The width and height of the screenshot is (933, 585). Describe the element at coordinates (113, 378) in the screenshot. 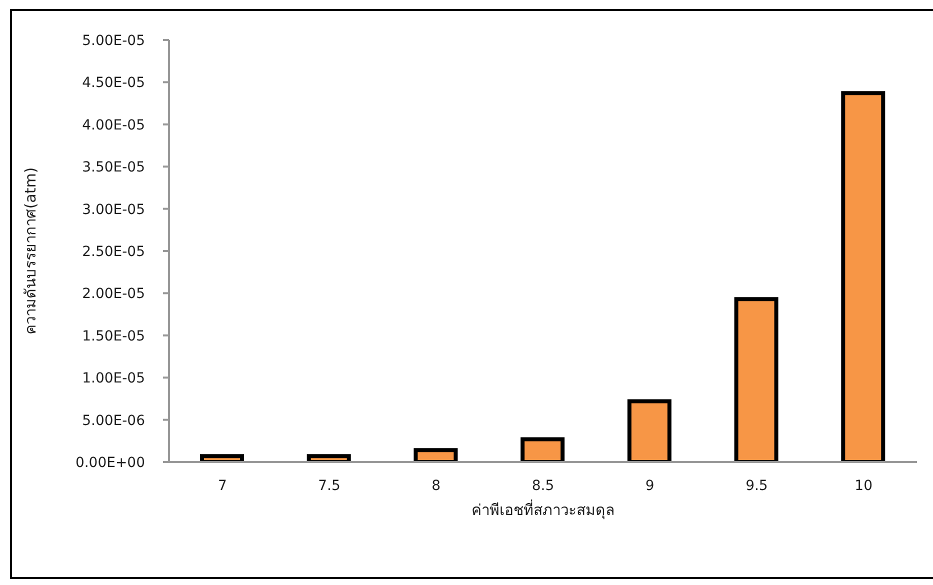

I see `y-tick-label: 1.00E-05` at that location.